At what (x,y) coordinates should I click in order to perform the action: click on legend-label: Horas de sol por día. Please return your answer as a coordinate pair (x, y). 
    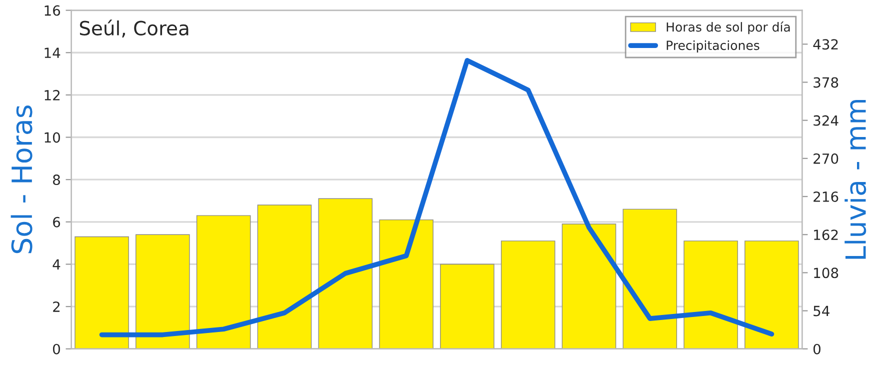
    Looking at the image, I should click on (728, 28).